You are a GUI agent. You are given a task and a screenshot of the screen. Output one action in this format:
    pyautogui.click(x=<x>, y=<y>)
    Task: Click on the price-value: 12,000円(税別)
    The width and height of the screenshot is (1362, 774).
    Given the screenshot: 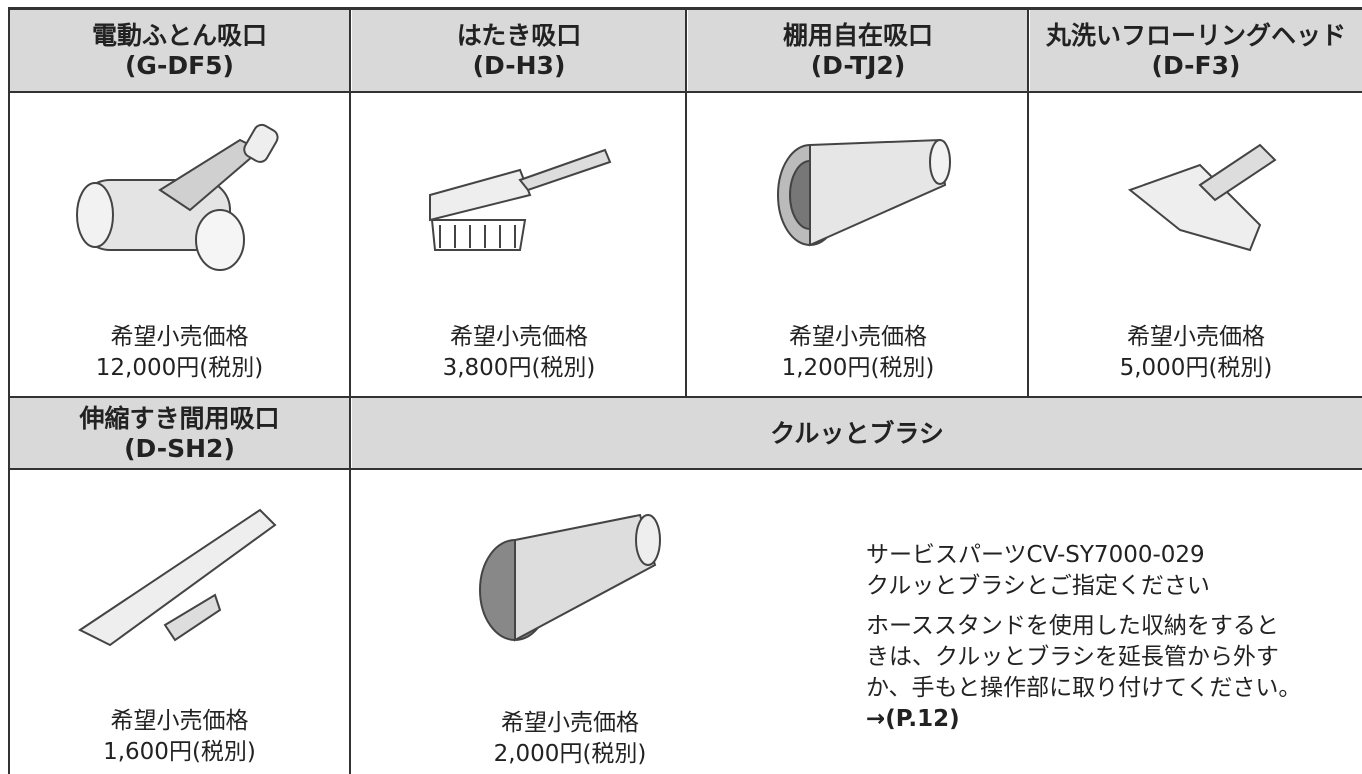 What is the action you would take?
    pyautogui.click(x=179, y=368)
    